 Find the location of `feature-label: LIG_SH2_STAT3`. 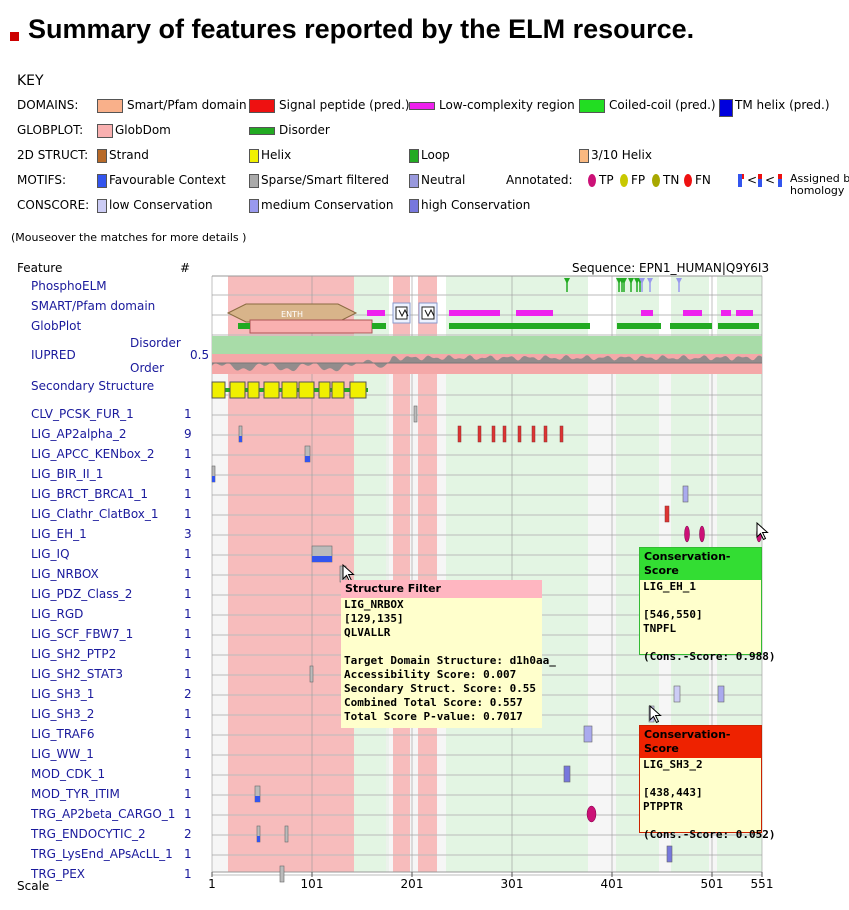

feature-label: LIG_SH2_STAT3 is located at coordinates (77, 674).